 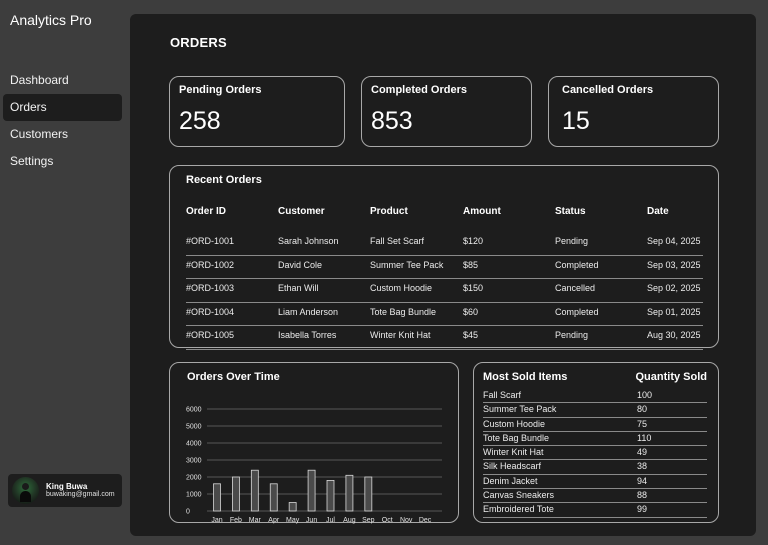 I want to click on column-header: Status, so click(x=570, y=211).